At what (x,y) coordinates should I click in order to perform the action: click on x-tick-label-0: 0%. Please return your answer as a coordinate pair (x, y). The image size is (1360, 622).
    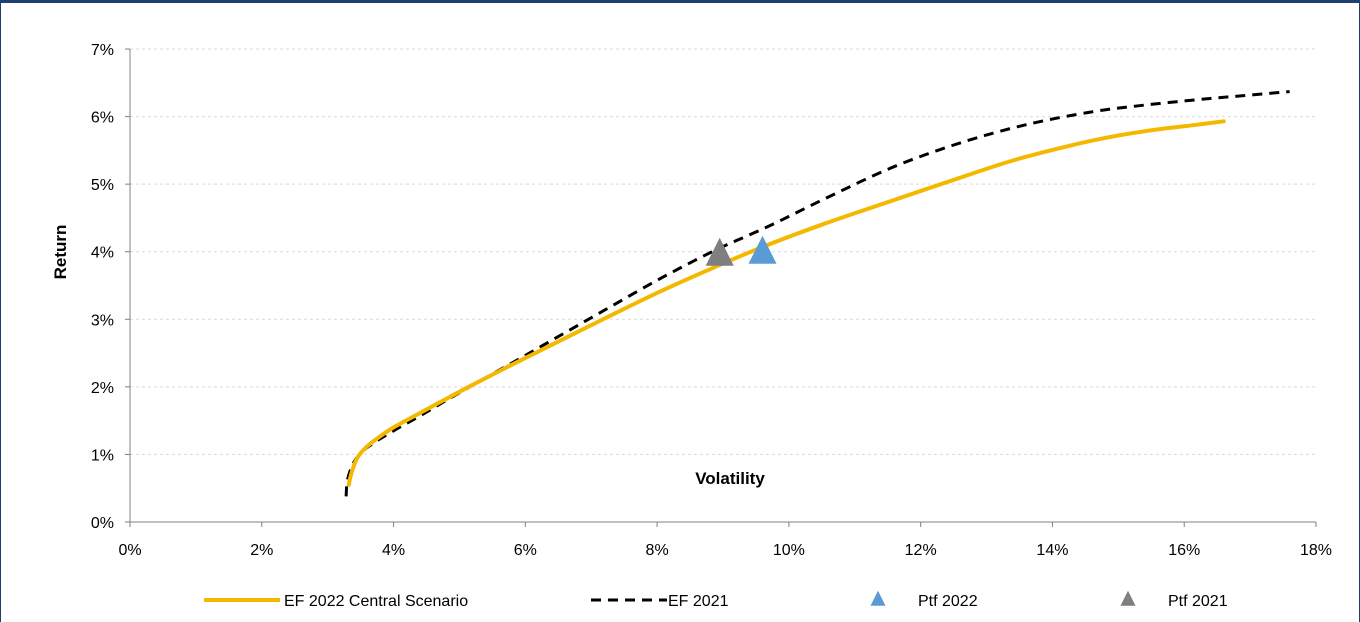
    Looking at the image, I should click on (129, 550).